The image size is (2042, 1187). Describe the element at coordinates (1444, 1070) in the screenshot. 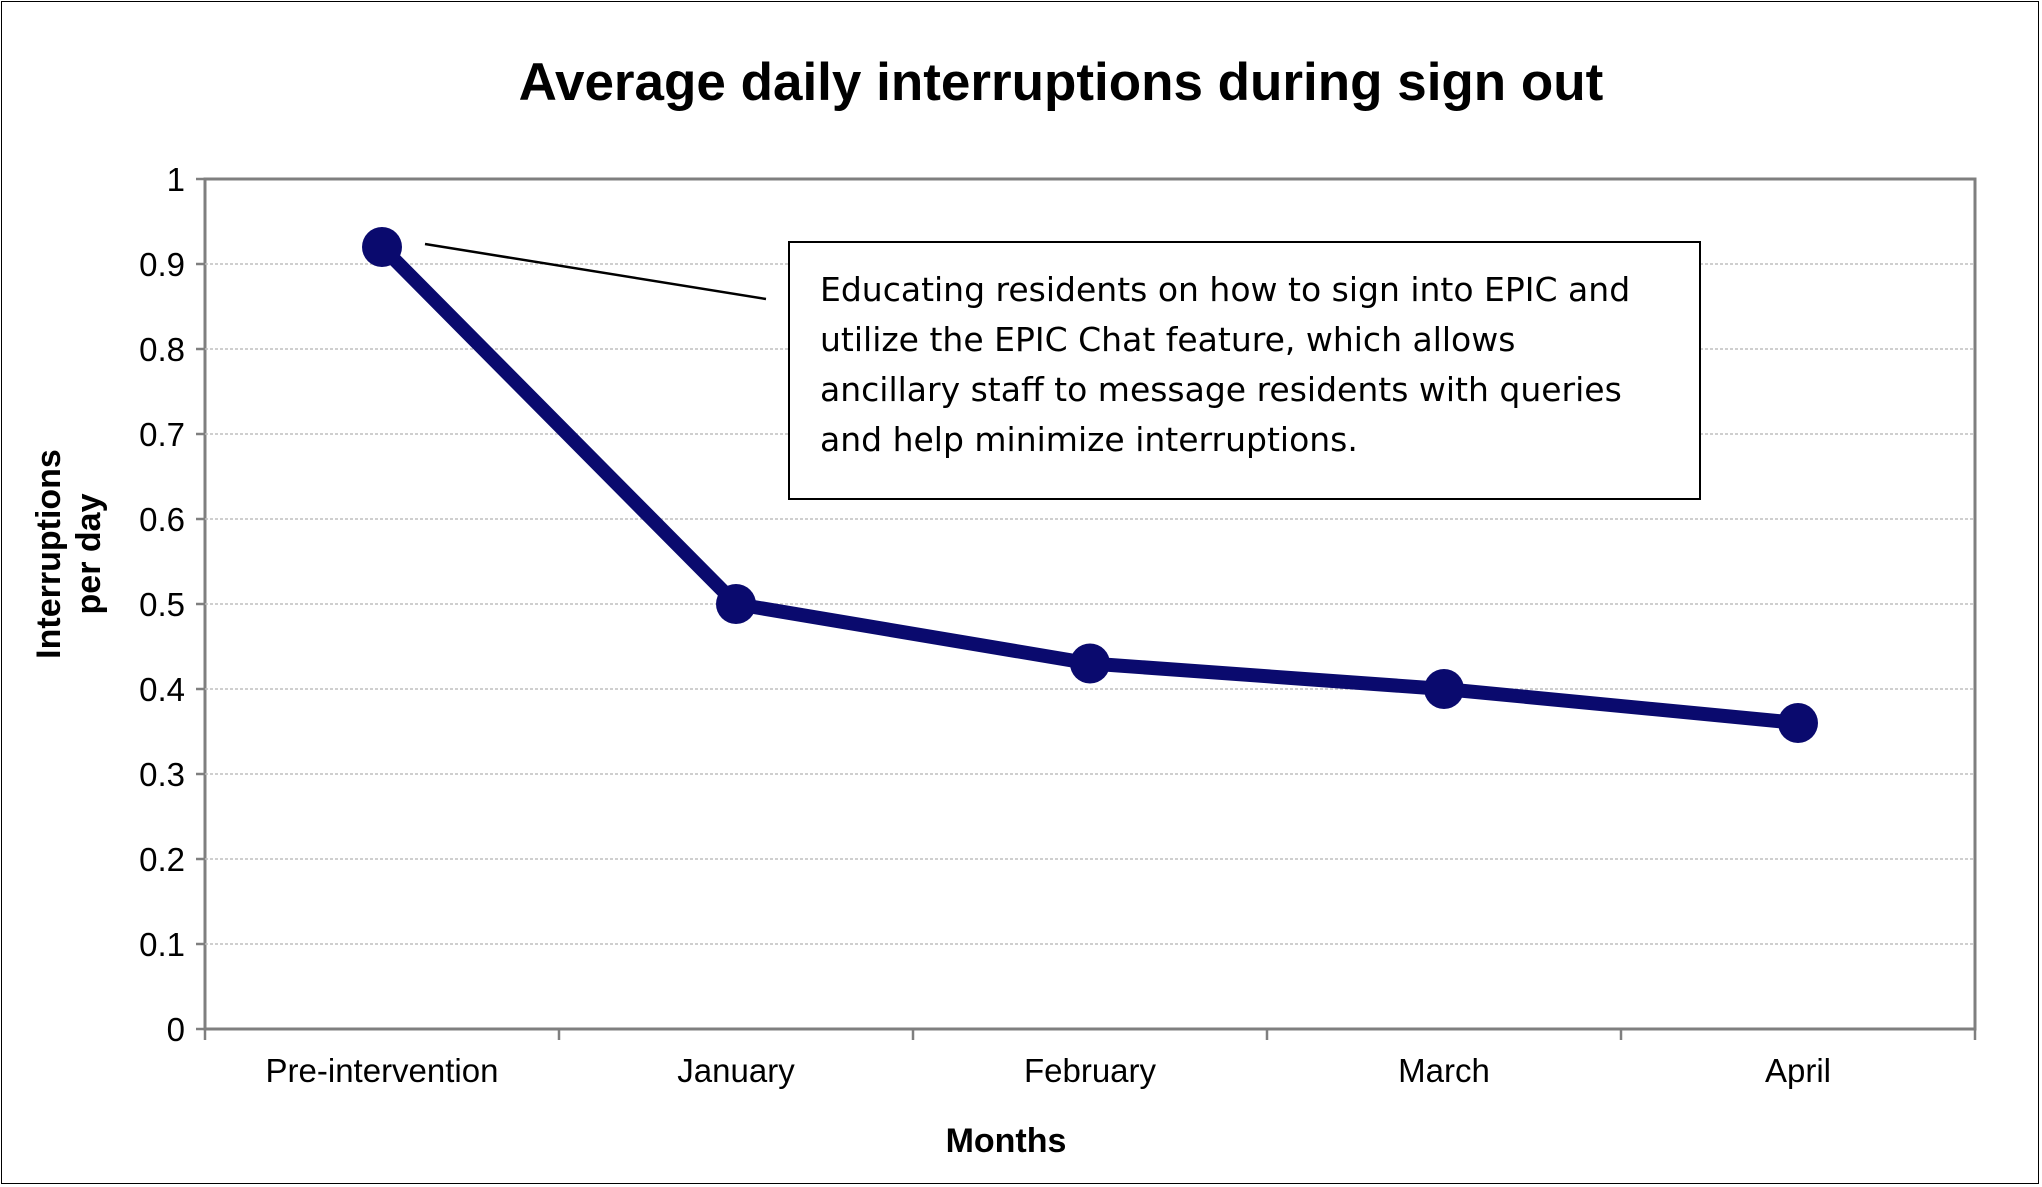

I see `x-tick-label: March` at that location.